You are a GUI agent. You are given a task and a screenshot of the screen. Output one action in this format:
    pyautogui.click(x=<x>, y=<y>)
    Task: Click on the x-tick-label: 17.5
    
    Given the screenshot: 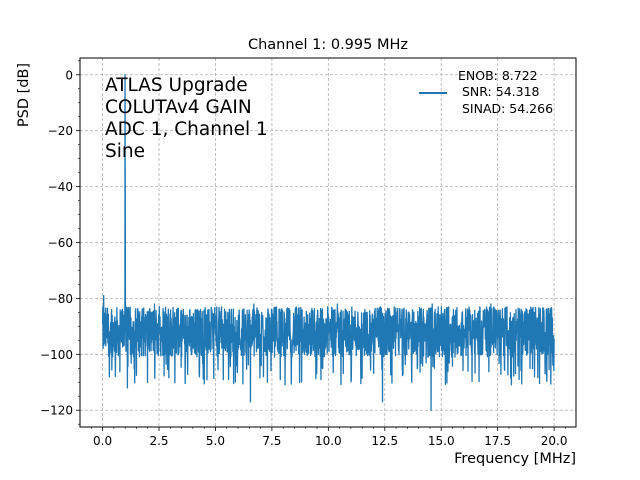 What is the action you would take?
    pyautogui.click(x=497, y=441)
    